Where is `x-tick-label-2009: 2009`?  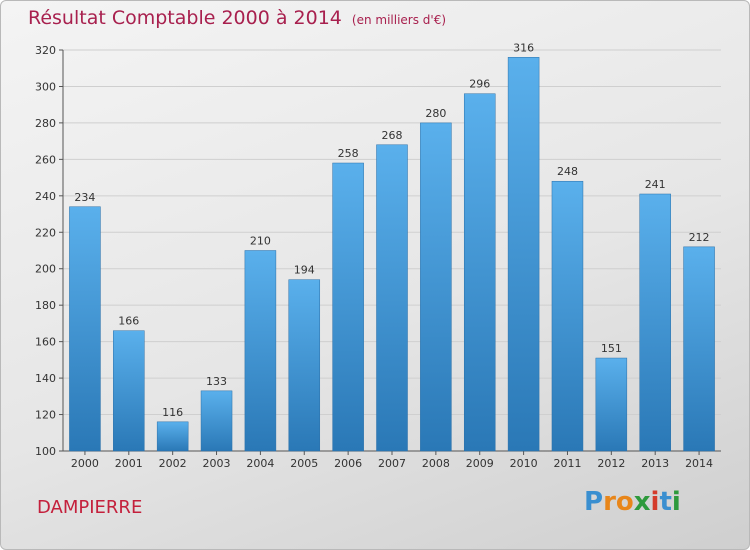
x-tick-label-2009: 2009 is located at coordinates (480, 463).